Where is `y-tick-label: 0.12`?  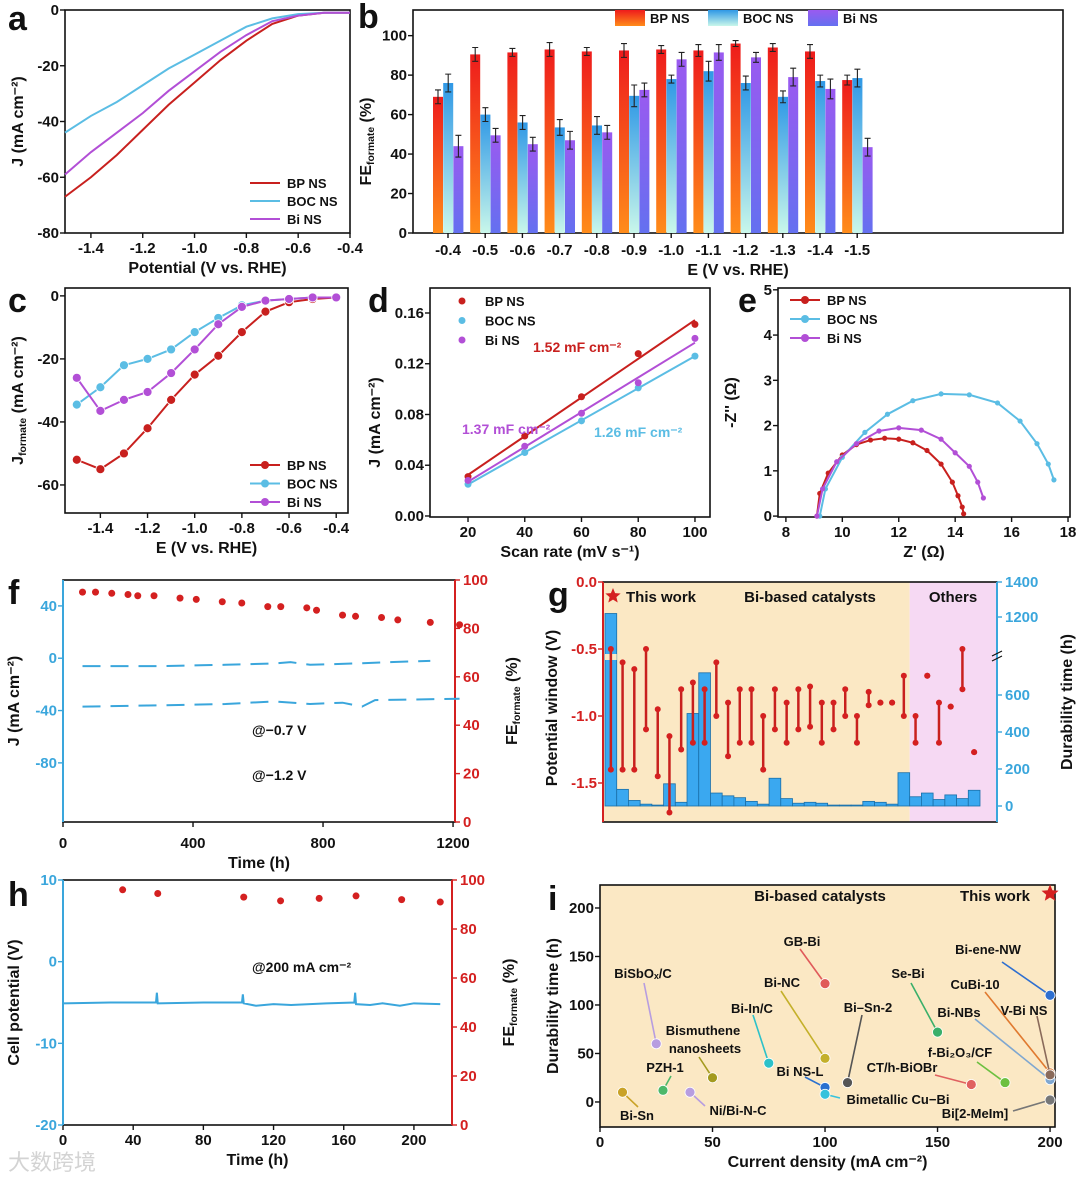 y-tick-label: 0.12 is located at coordinates (409, 364).